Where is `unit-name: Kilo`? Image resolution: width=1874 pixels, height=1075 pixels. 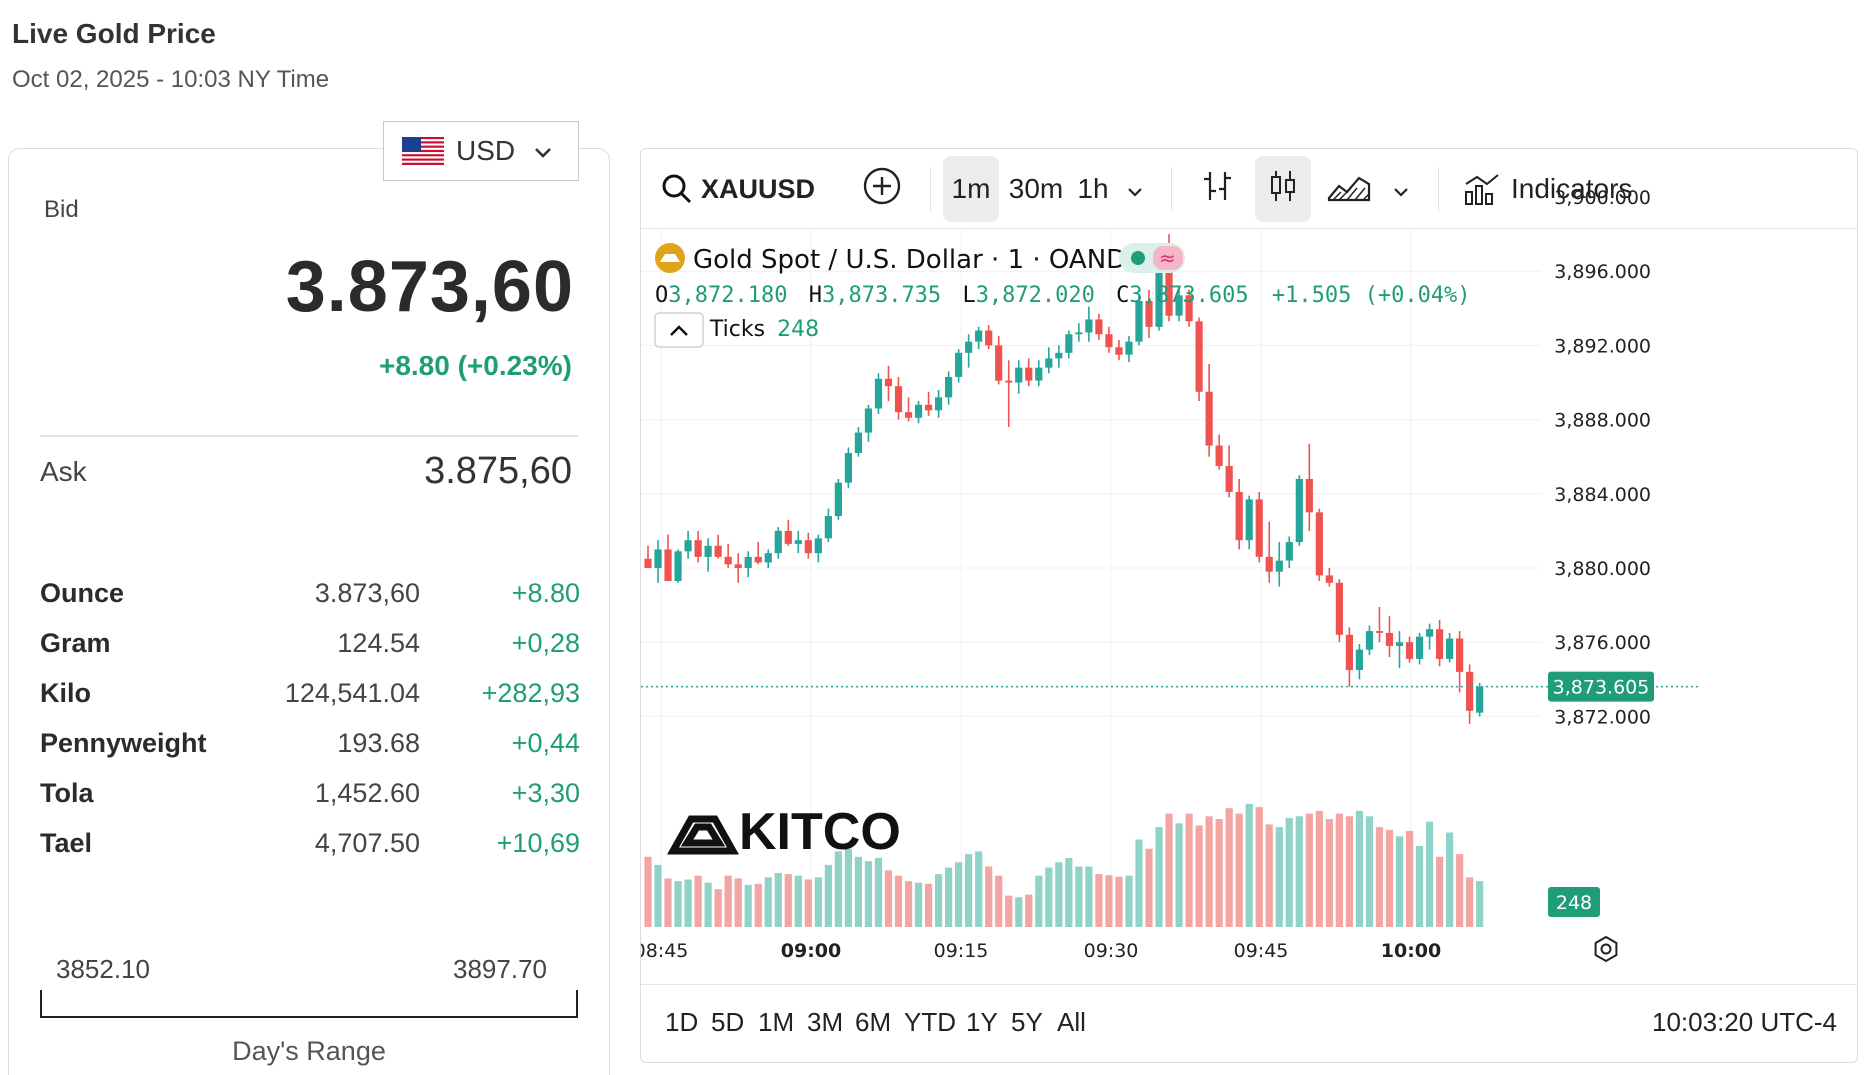
unit-name: Kilo is located at coordinates (65, 693).